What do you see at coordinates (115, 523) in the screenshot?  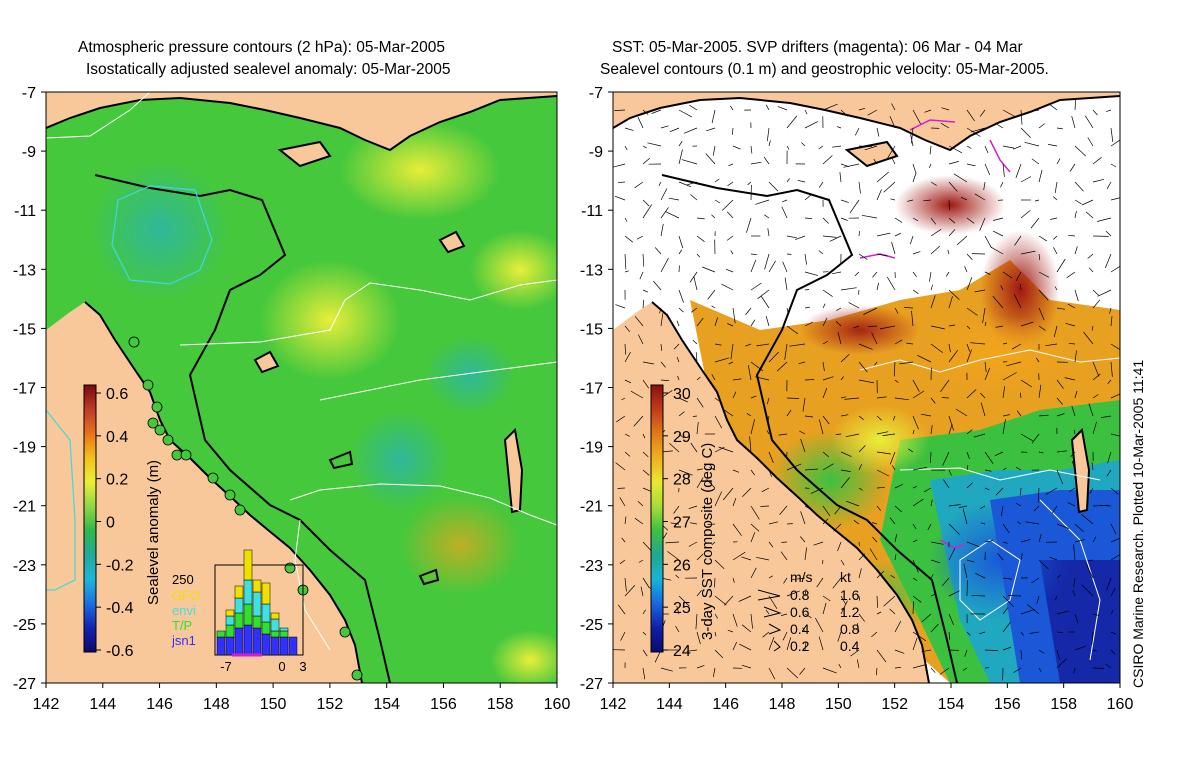 I see `left-colorbar-ticks: 0.6 0.4 0.2 0 -0.2 -0.4 -0.6` at bounding box center [115, 523].